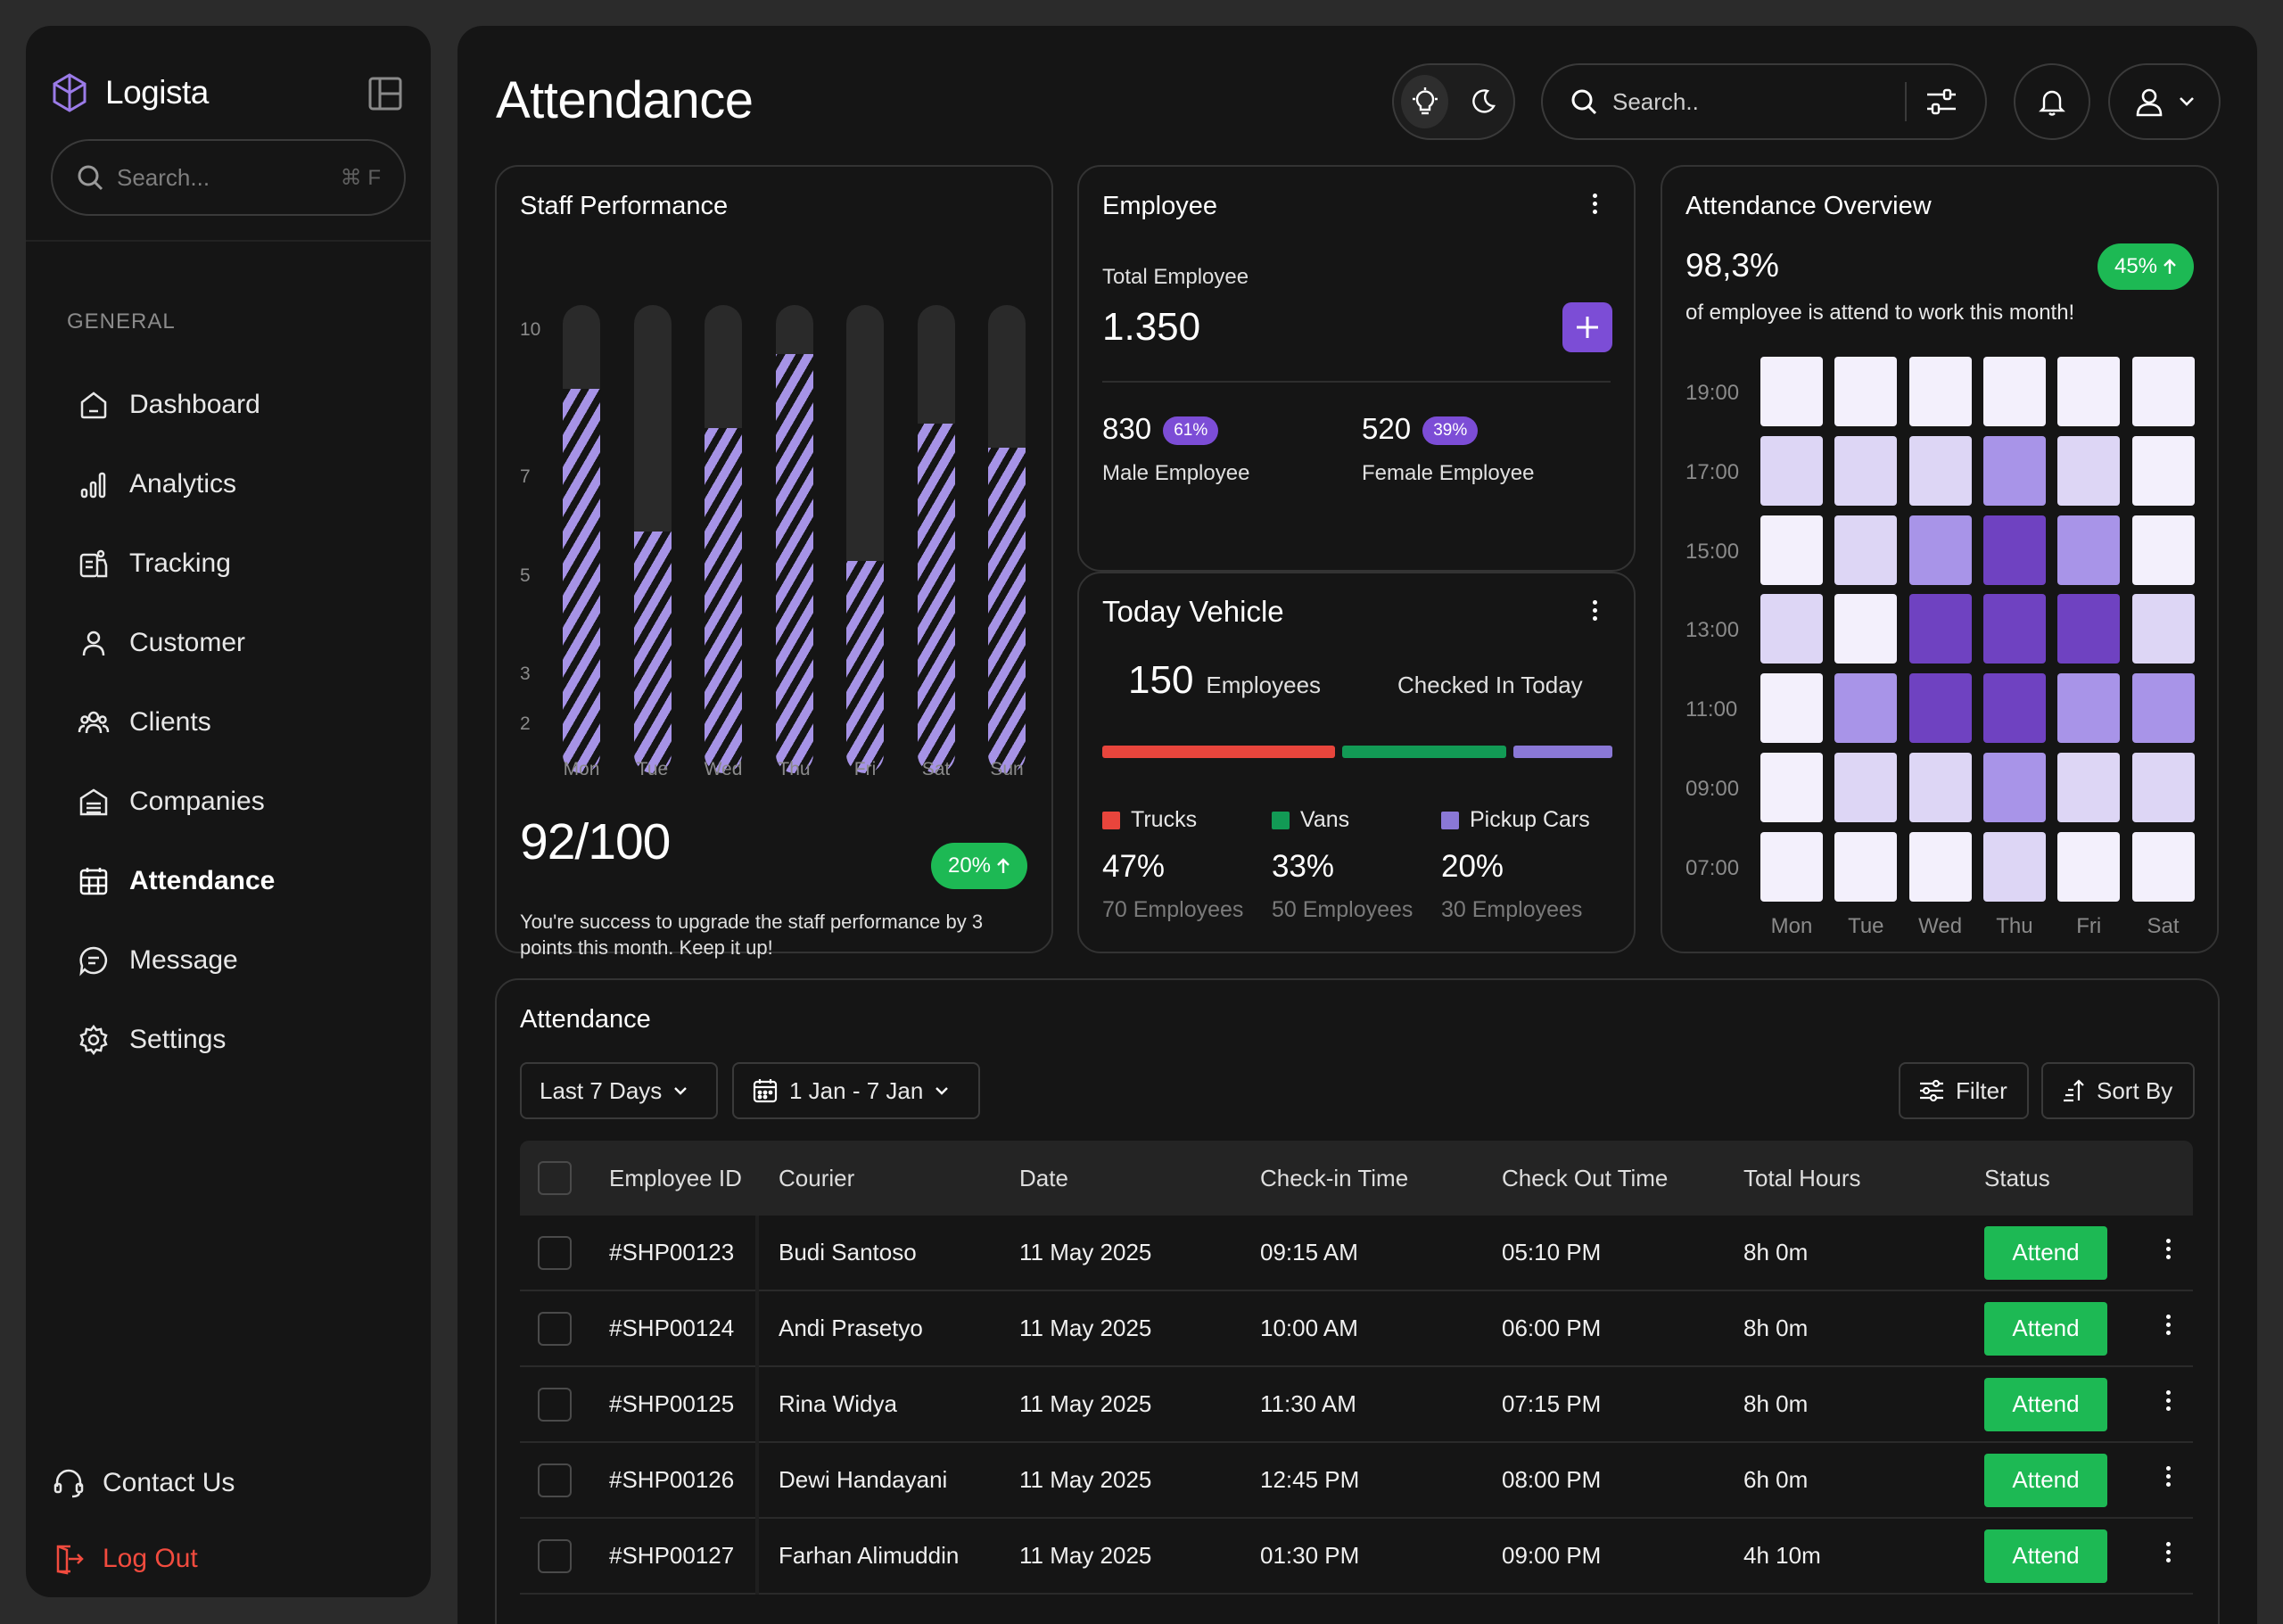 This screenshot has height=1624, width=2283. What do you see at coordinates (1594, 208) in the screenshot?
I see `employee-more-button` at bounding box center [1594, 208].